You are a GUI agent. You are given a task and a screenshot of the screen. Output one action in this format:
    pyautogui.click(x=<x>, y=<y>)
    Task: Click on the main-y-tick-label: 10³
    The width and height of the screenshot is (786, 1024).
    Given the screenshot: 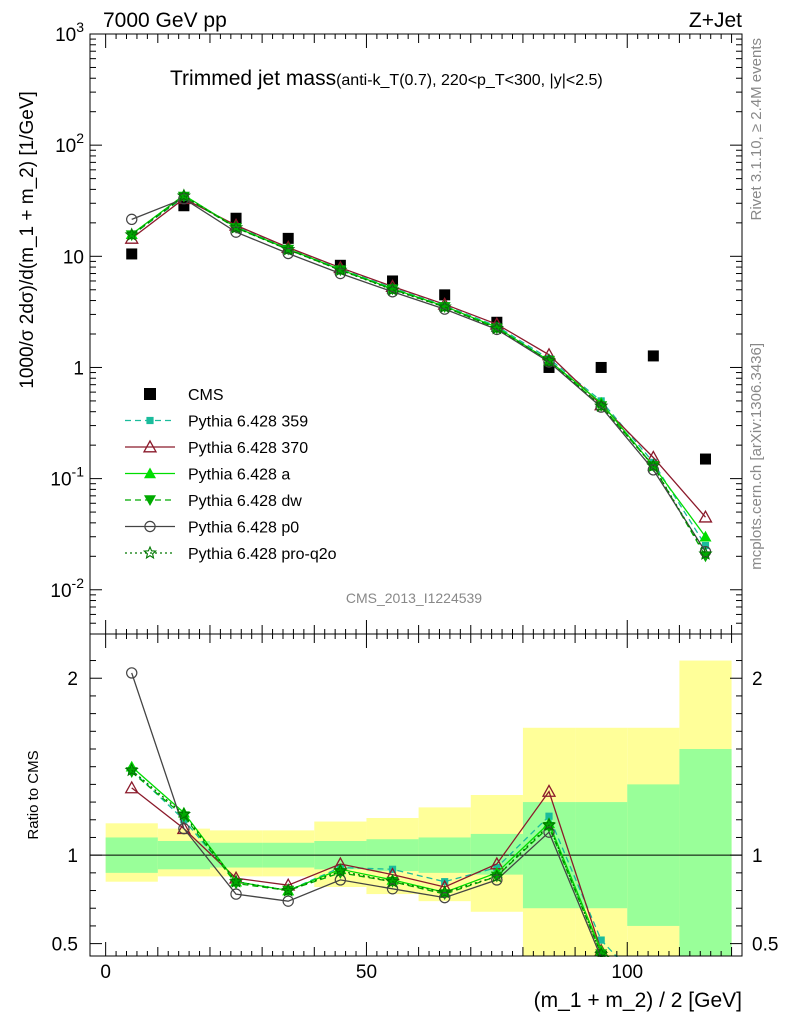 What is the action you would take?
    pyautogui.click(x=69, y=32)
    